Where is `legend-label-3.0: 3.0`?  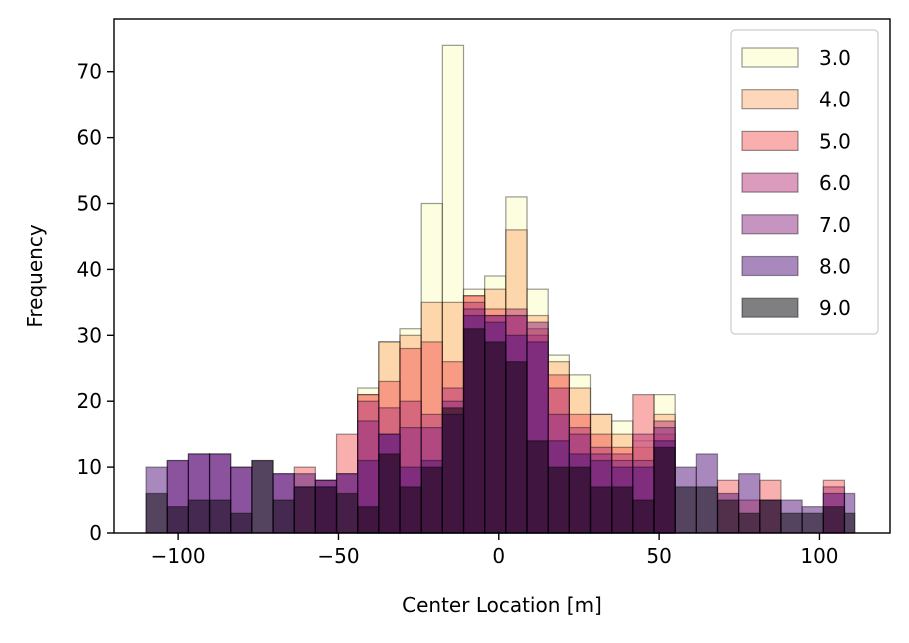
legend-label-3.0: 3.0 is located at coordinates (835, 58).